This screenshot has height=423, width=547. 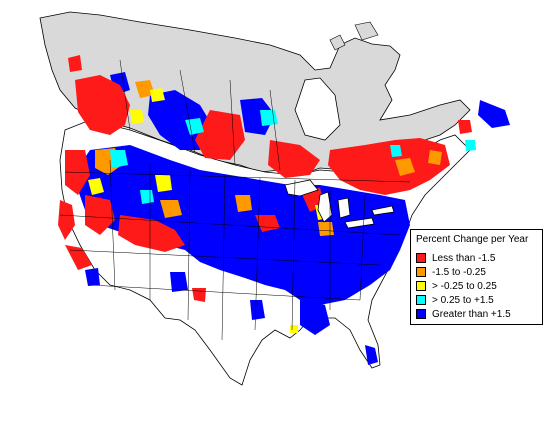 What do you see at coordinates (472, 239) in the screenshot?
I see `legend-title: Percent Change per Year` at bounding box center [472, 239].